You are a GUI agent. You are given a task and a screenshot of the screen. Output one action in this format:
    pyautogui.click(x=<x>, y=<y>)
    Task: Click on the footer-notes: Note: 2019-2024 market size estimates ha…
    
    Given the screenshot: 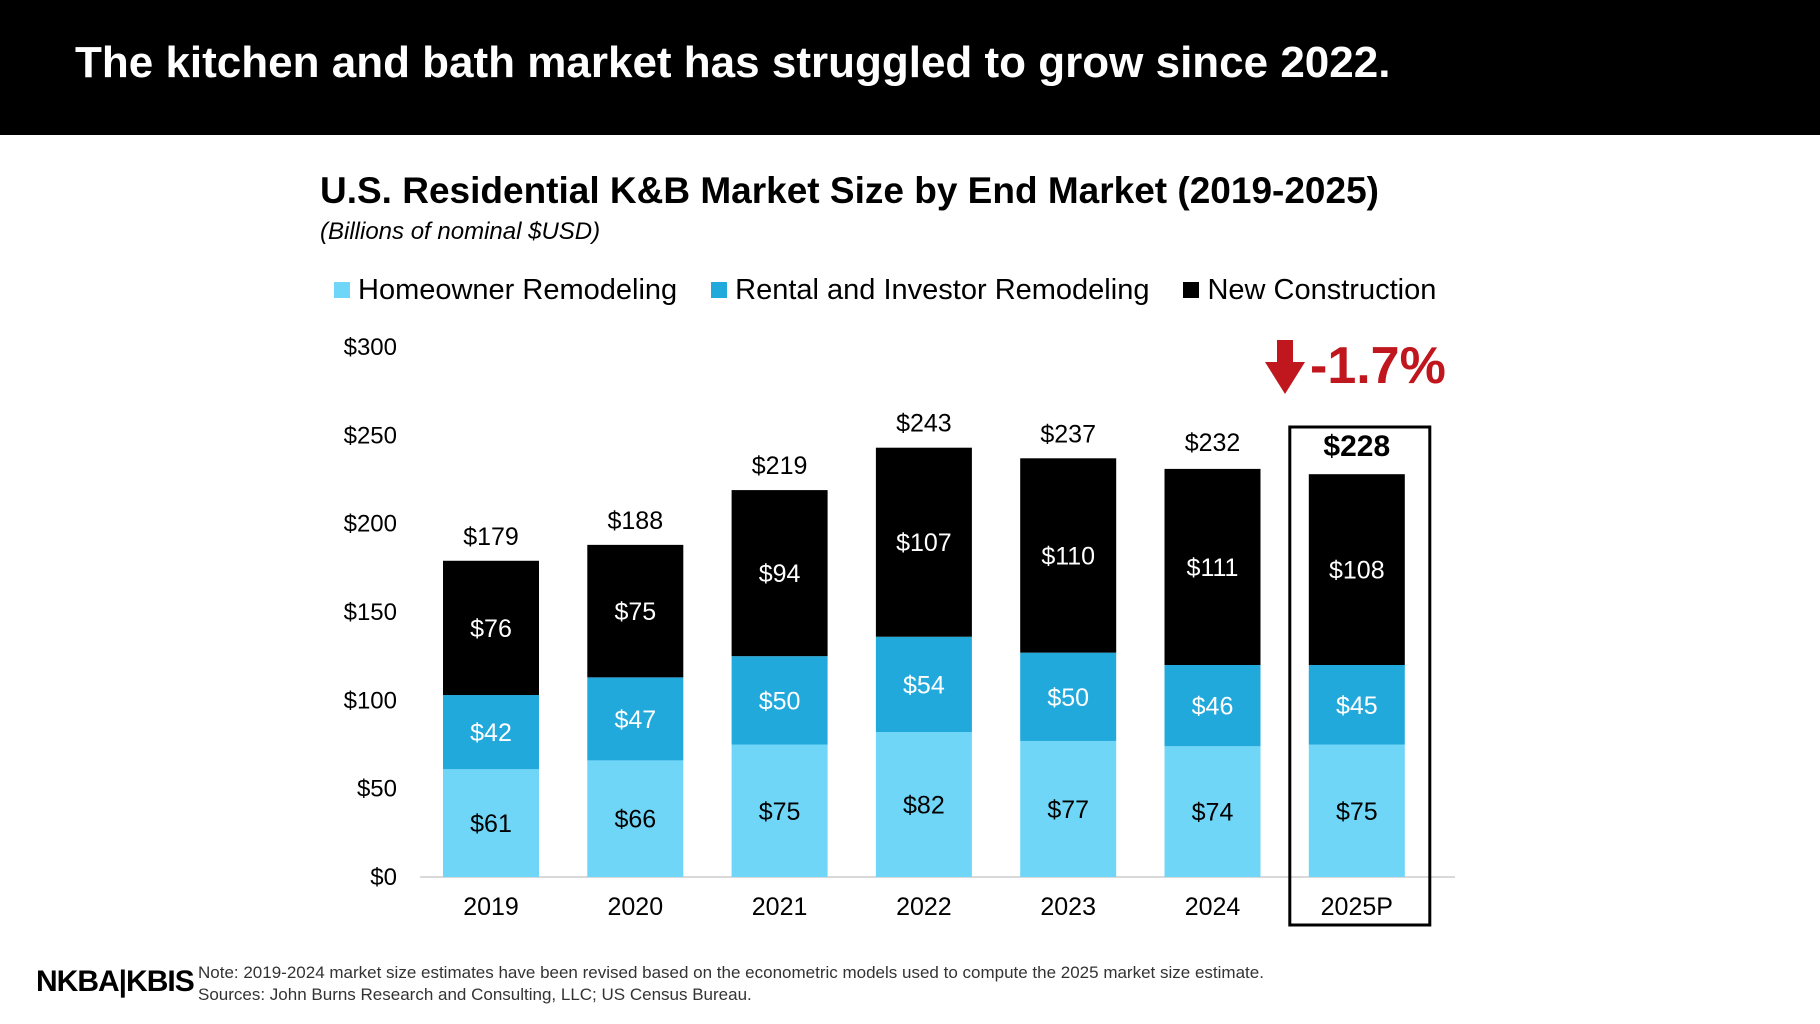 What is the action you would take?
    pyautogui.click(x=731, y=984)
    